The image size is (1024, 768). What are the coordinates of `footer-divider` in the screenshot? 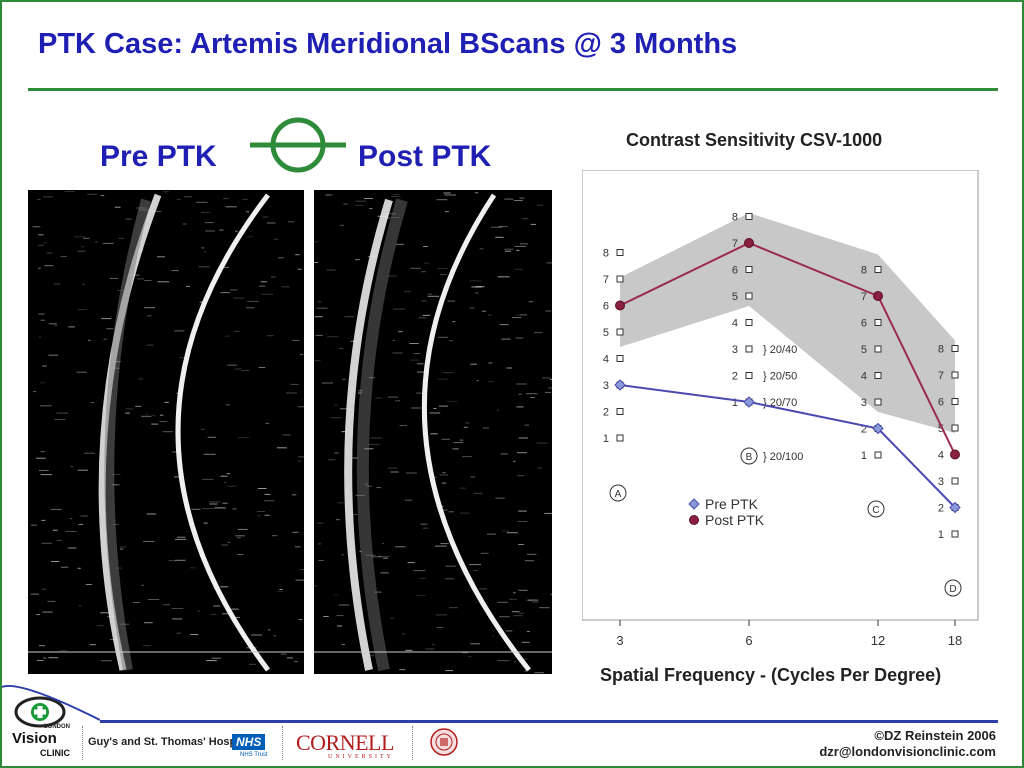 It's located at (549, 721).